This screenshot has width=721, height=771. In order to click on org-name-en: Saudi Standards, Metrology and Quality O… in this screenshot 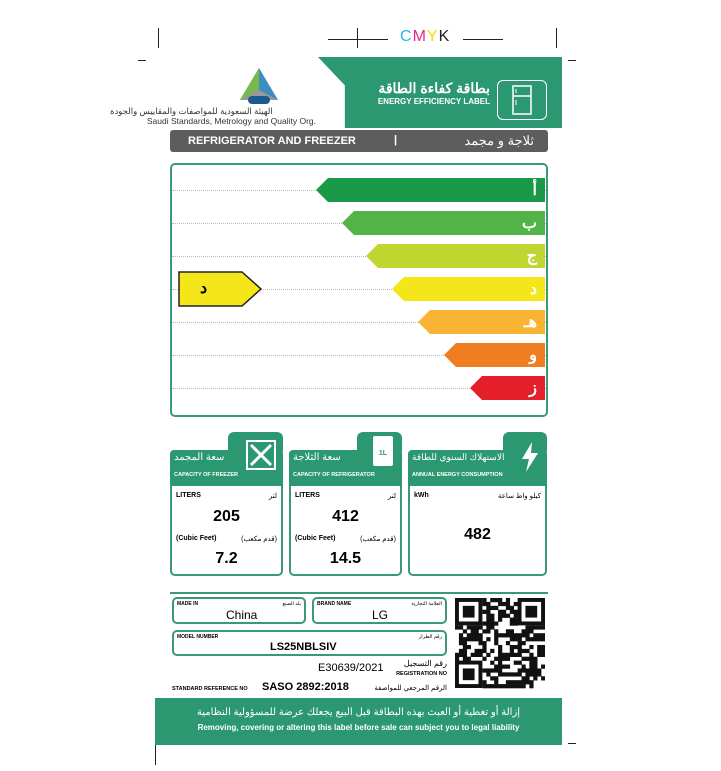, I will do `click(231, 121)`.